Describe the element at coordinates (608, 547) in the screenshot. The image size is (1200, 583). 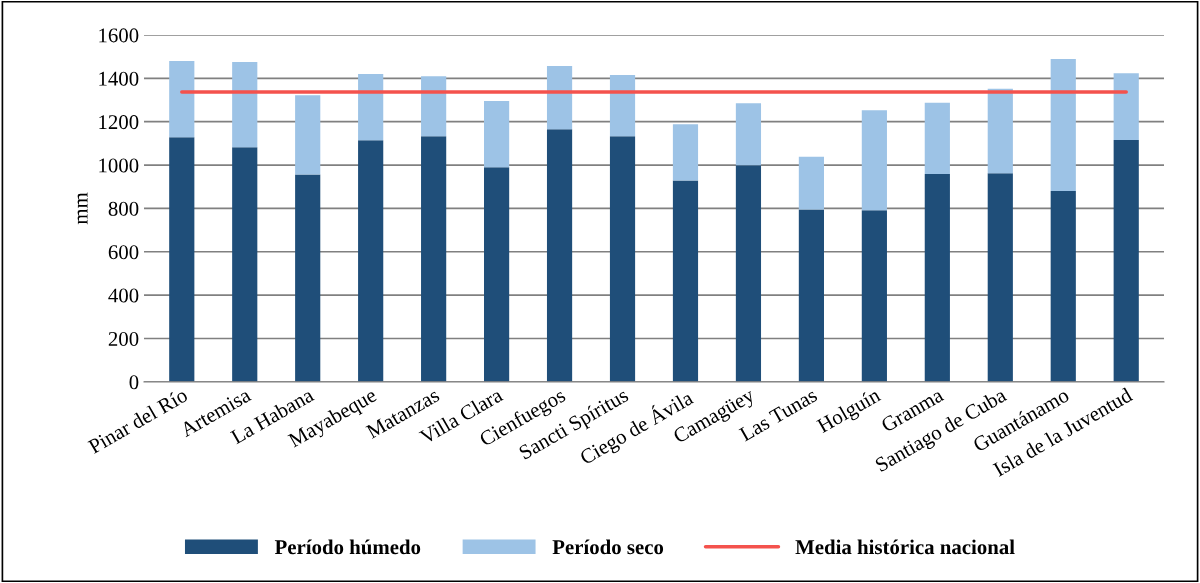
I see `legend-label: Período seco` at that location.